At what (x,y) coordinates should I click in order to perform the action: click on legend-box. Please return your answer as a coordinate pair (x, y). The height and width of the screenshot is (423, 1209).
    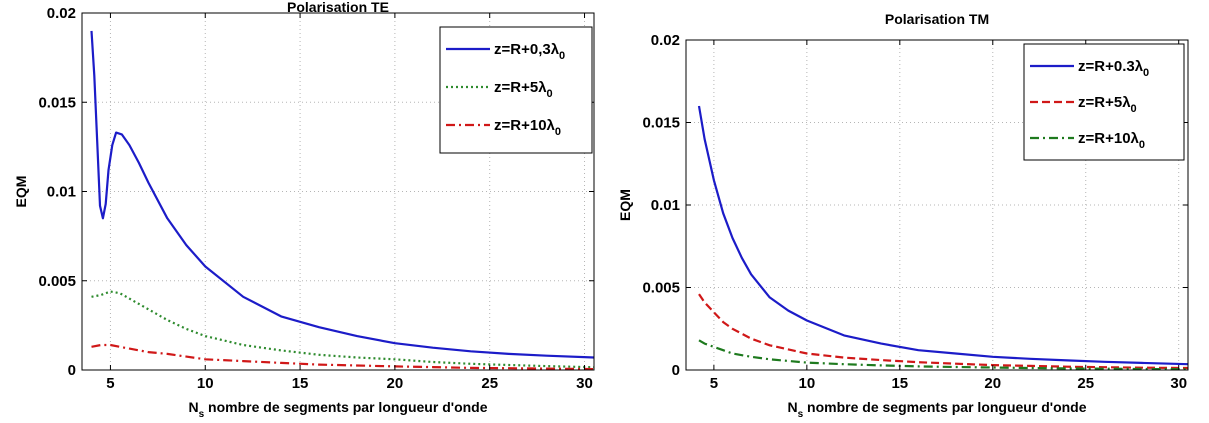
    Looking at the image, I should click on (1104, 102).